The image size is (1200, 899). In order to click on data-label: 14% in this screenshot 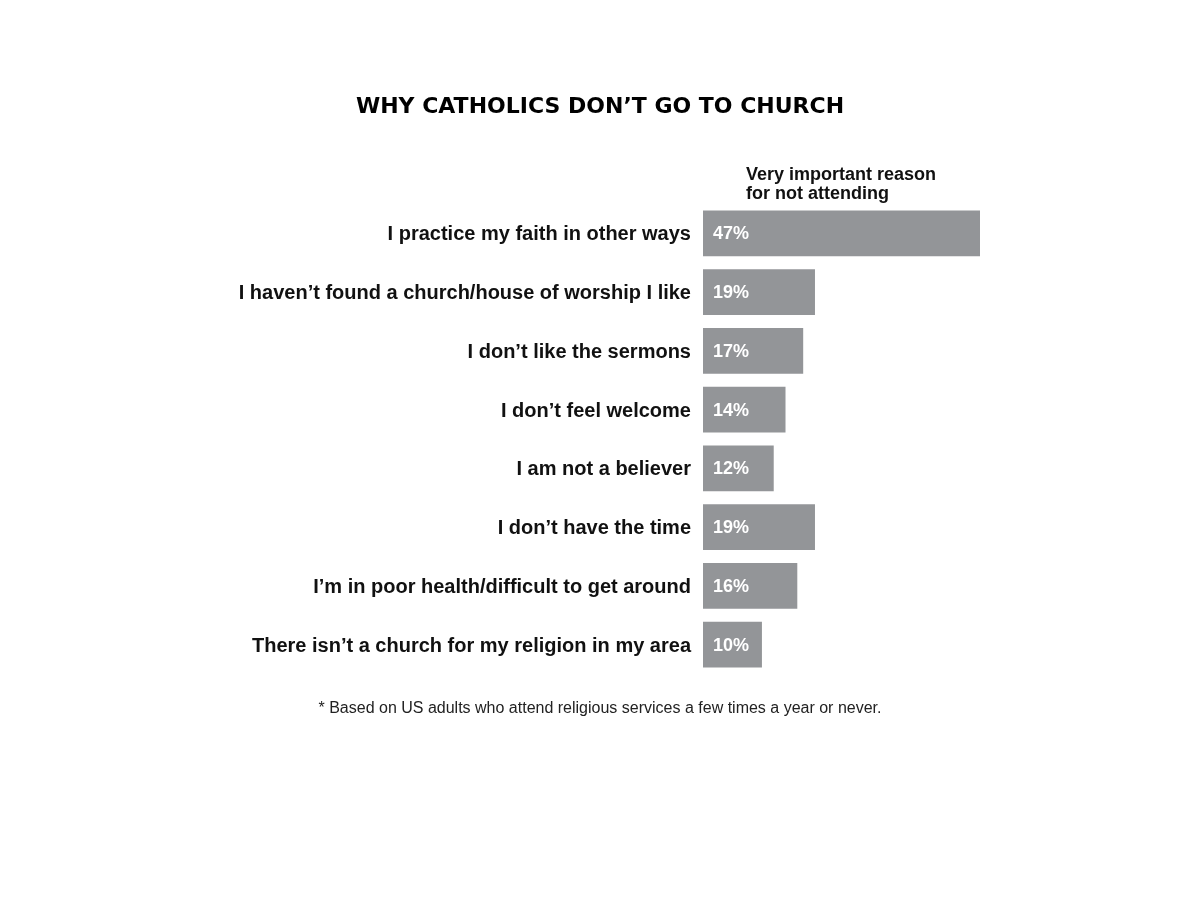, I will do `click(731, 409)`.